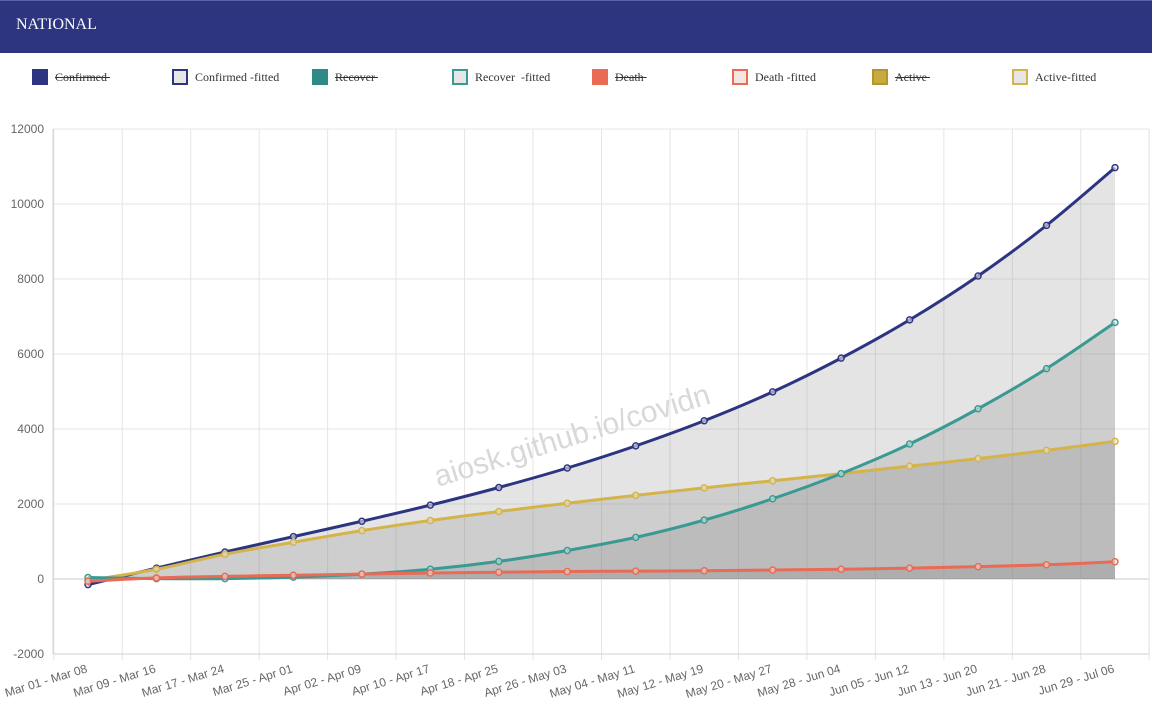 The width and height of the screenshot is (1152, 714). Describe the element at coordinates (30, 504) in the screenshot. I see `y-tick-label: 2000` at that location.